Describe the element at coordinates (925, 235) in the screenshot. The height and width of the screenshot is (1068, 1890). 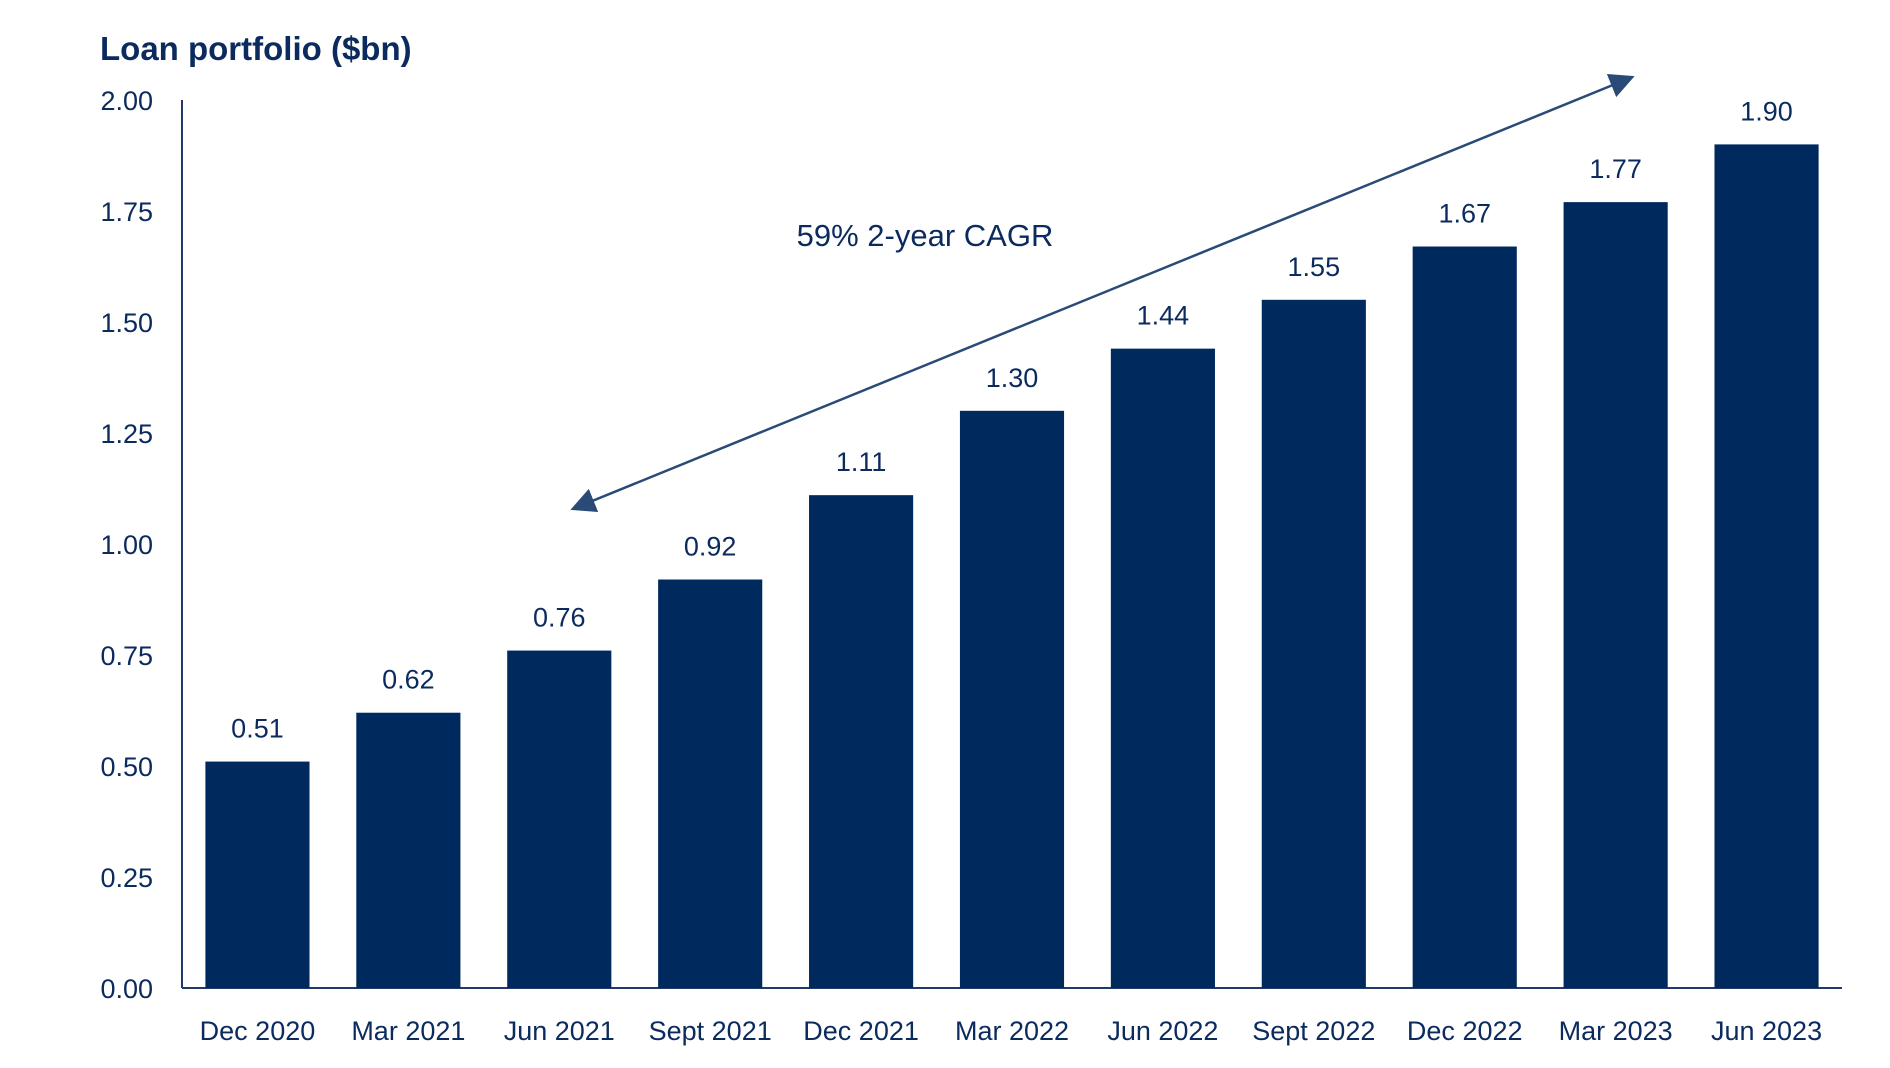
I see `cagr-annotation: 59% 2-year CAGR` at that location.